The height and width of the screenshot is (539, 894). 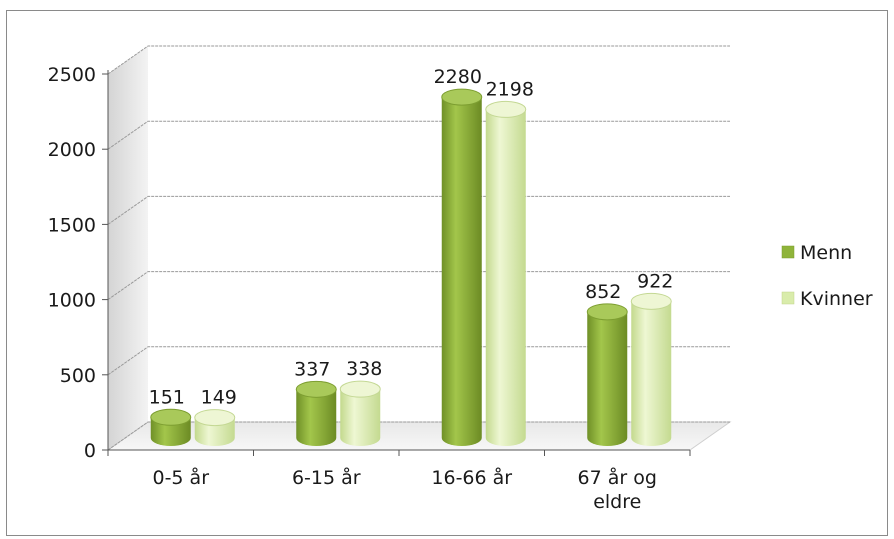 What do you see at coordinates (510, 89) in the screenshot?
I see `data-label: 2198` at bounding box center [510, 89].